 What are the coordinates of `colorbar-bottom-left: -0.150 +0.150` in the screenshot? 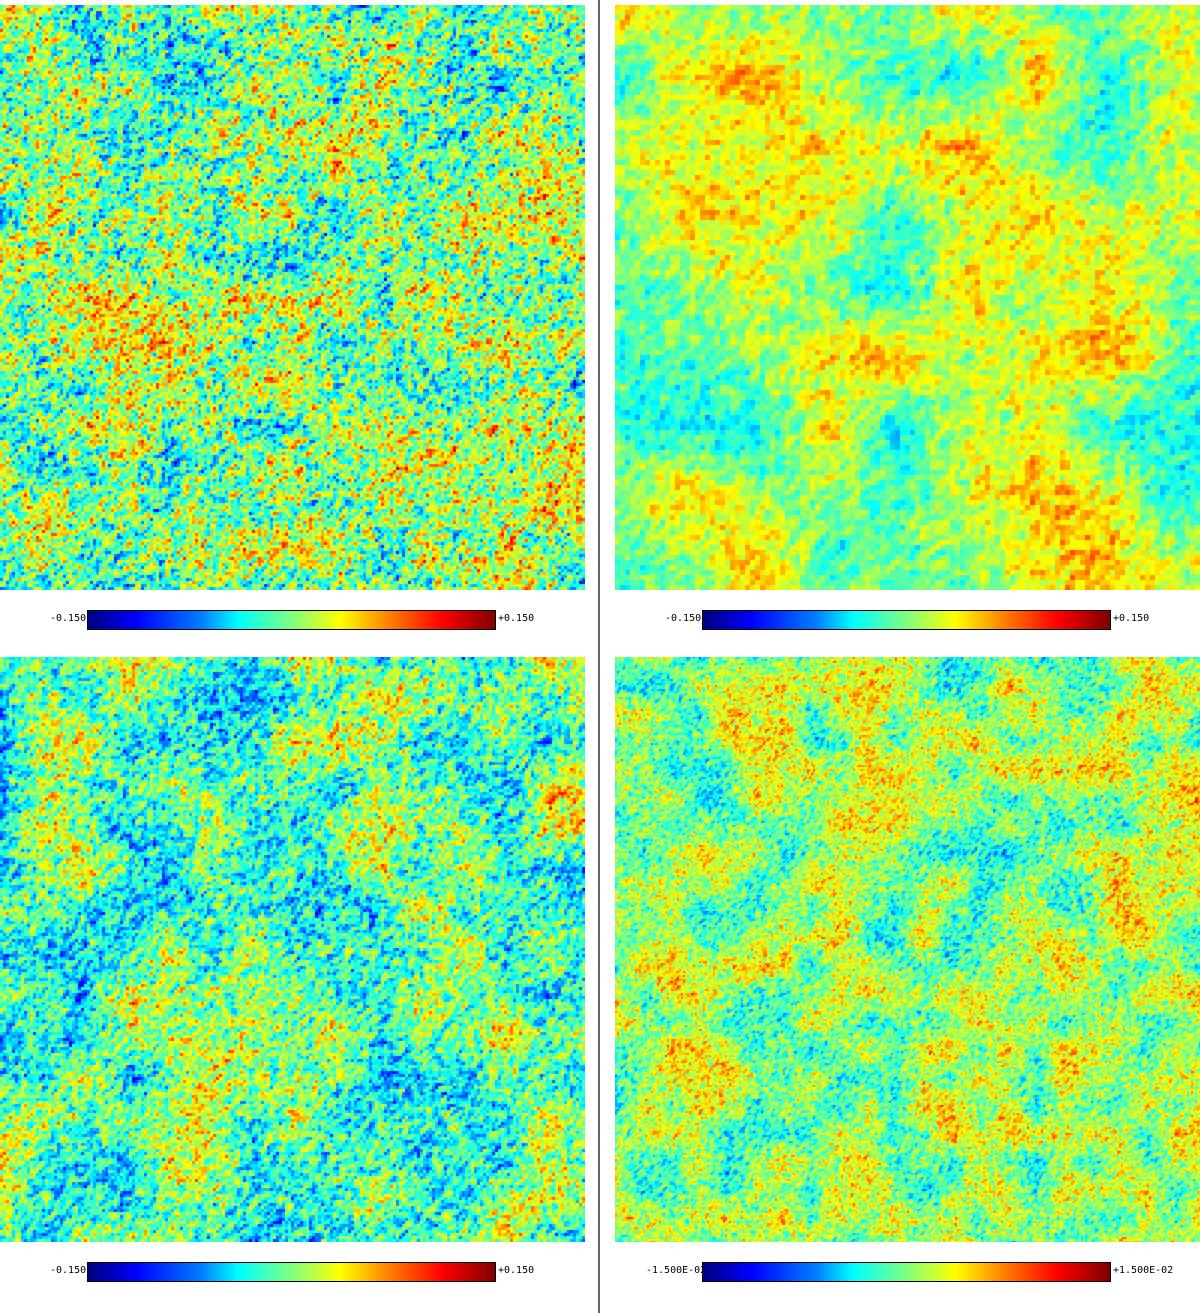 It's located at (292, 1272).